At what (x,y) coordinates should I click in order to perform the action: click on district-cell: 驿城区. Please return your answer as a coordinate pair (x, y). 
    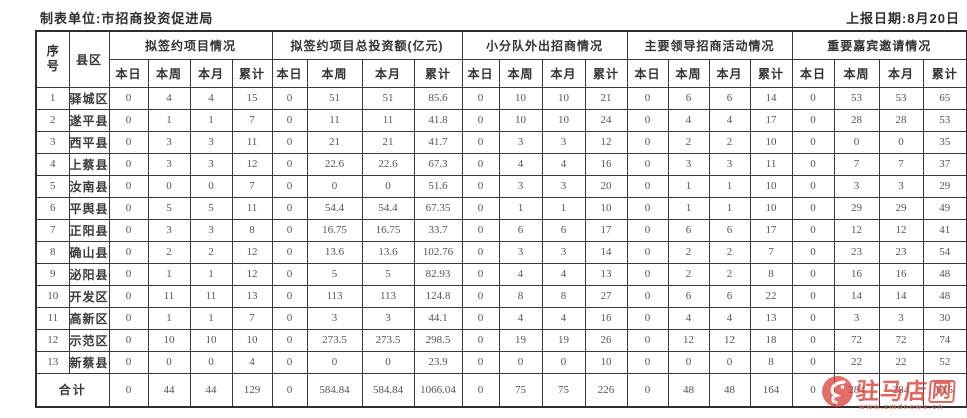
    Looking at the image, I should click on (89, 98).